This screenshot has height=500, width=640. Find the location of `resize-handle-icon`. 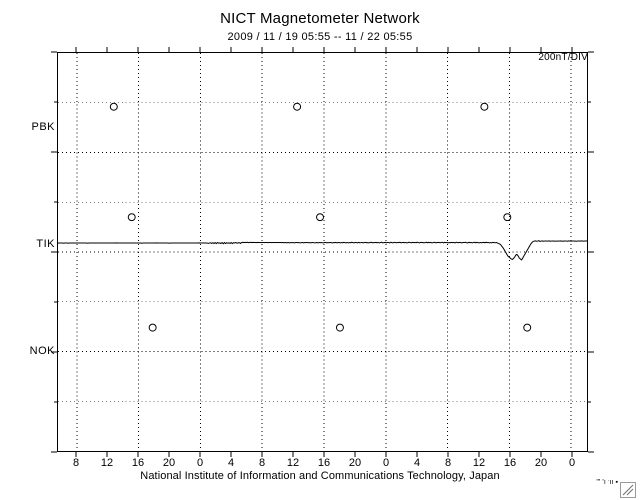

resize-handle-icon is located at coordinates (628, 490).